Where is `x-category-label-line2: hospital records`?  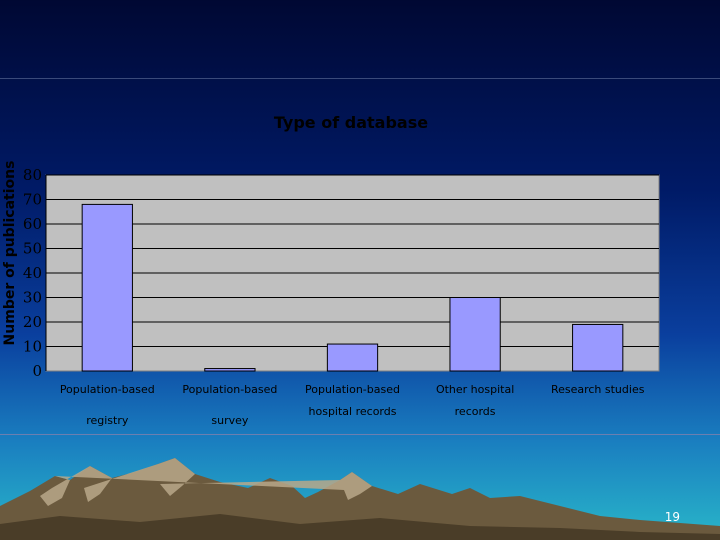 x-category-label-line2: hospital records is located at coordinates (353, 411).